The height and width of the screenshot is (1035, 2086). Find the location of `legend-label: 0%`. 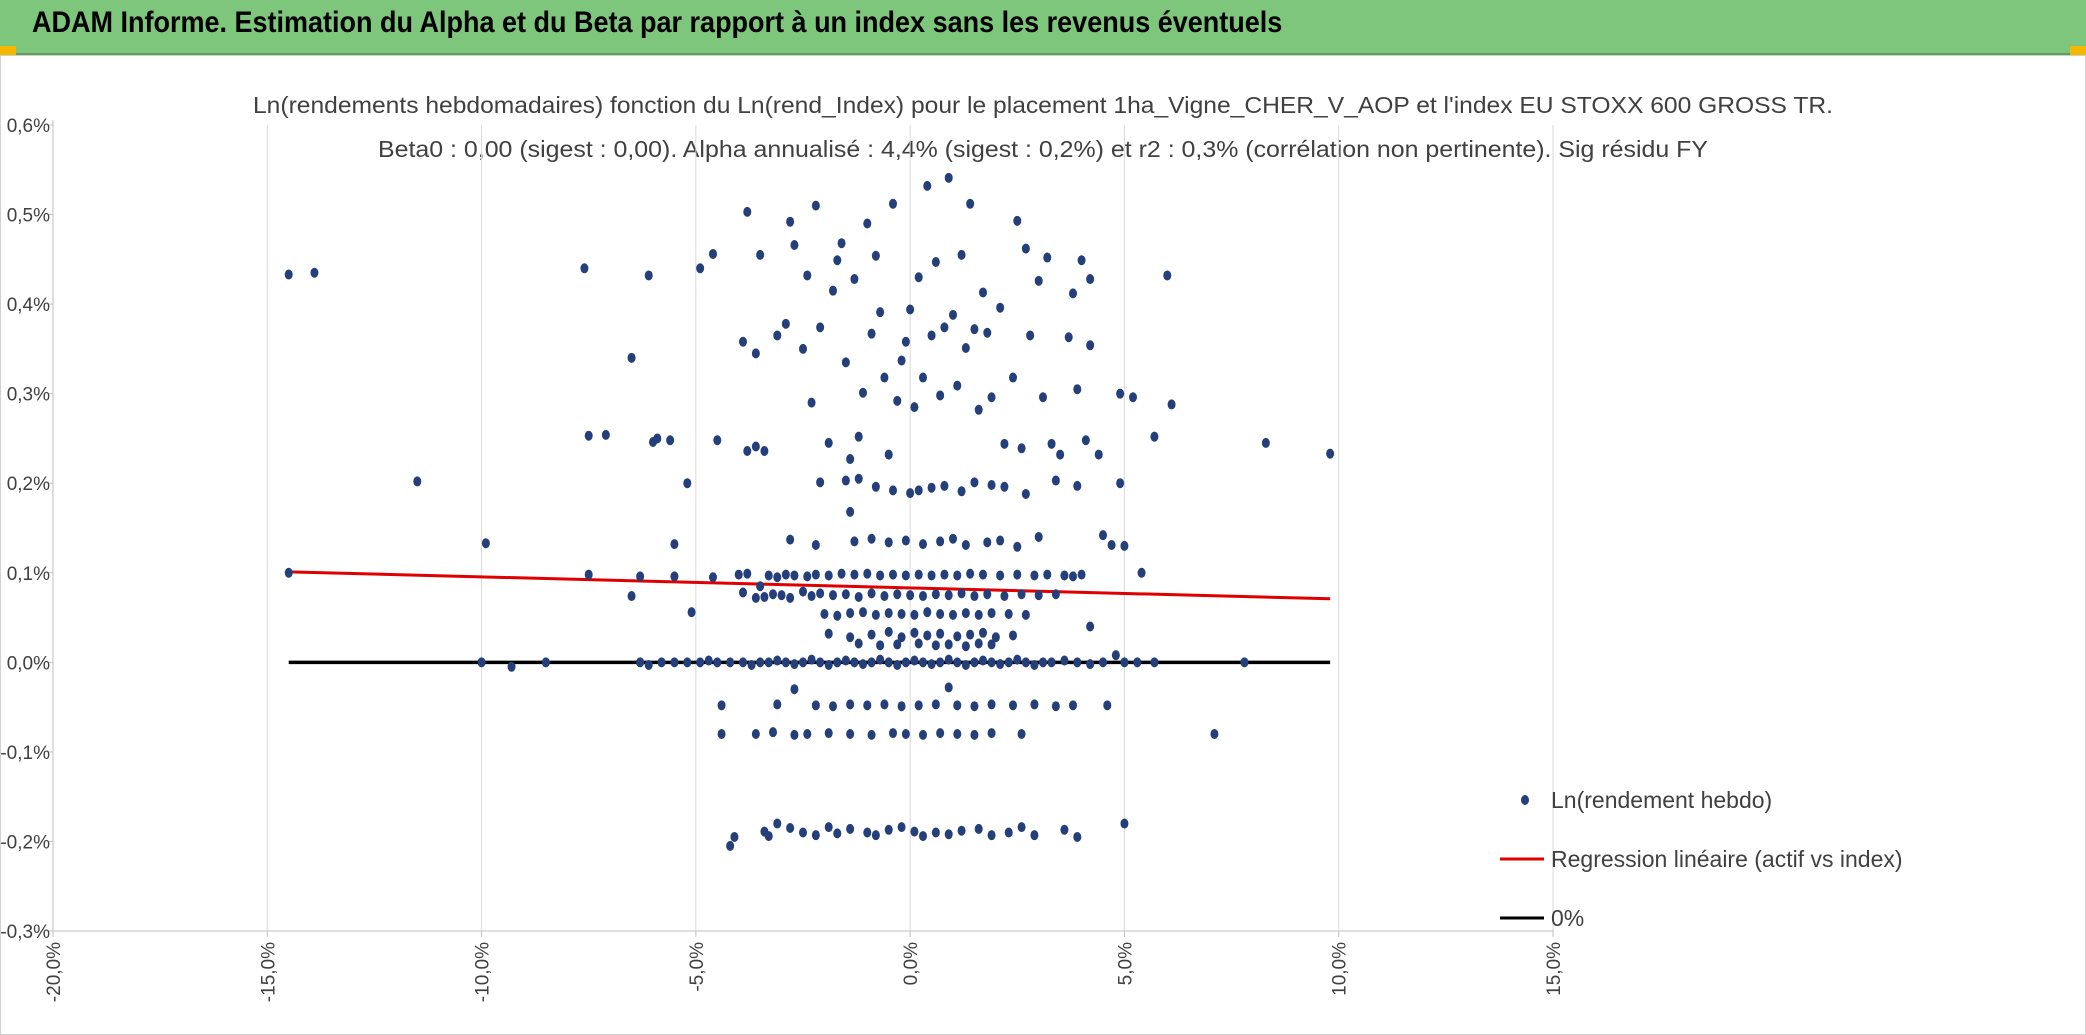

legend-label: 0% is located at coordinates (1567, 918).